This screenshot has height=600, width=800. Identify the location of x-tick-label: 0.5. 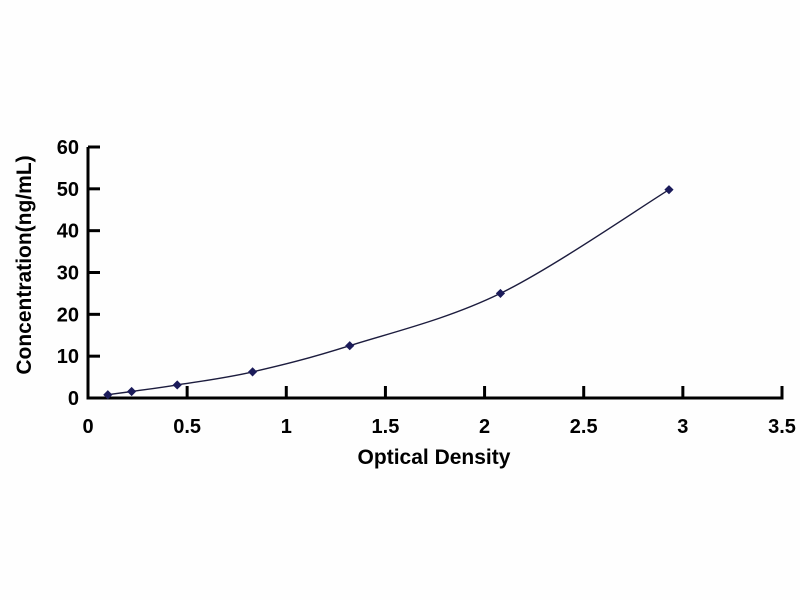
(187, 427).